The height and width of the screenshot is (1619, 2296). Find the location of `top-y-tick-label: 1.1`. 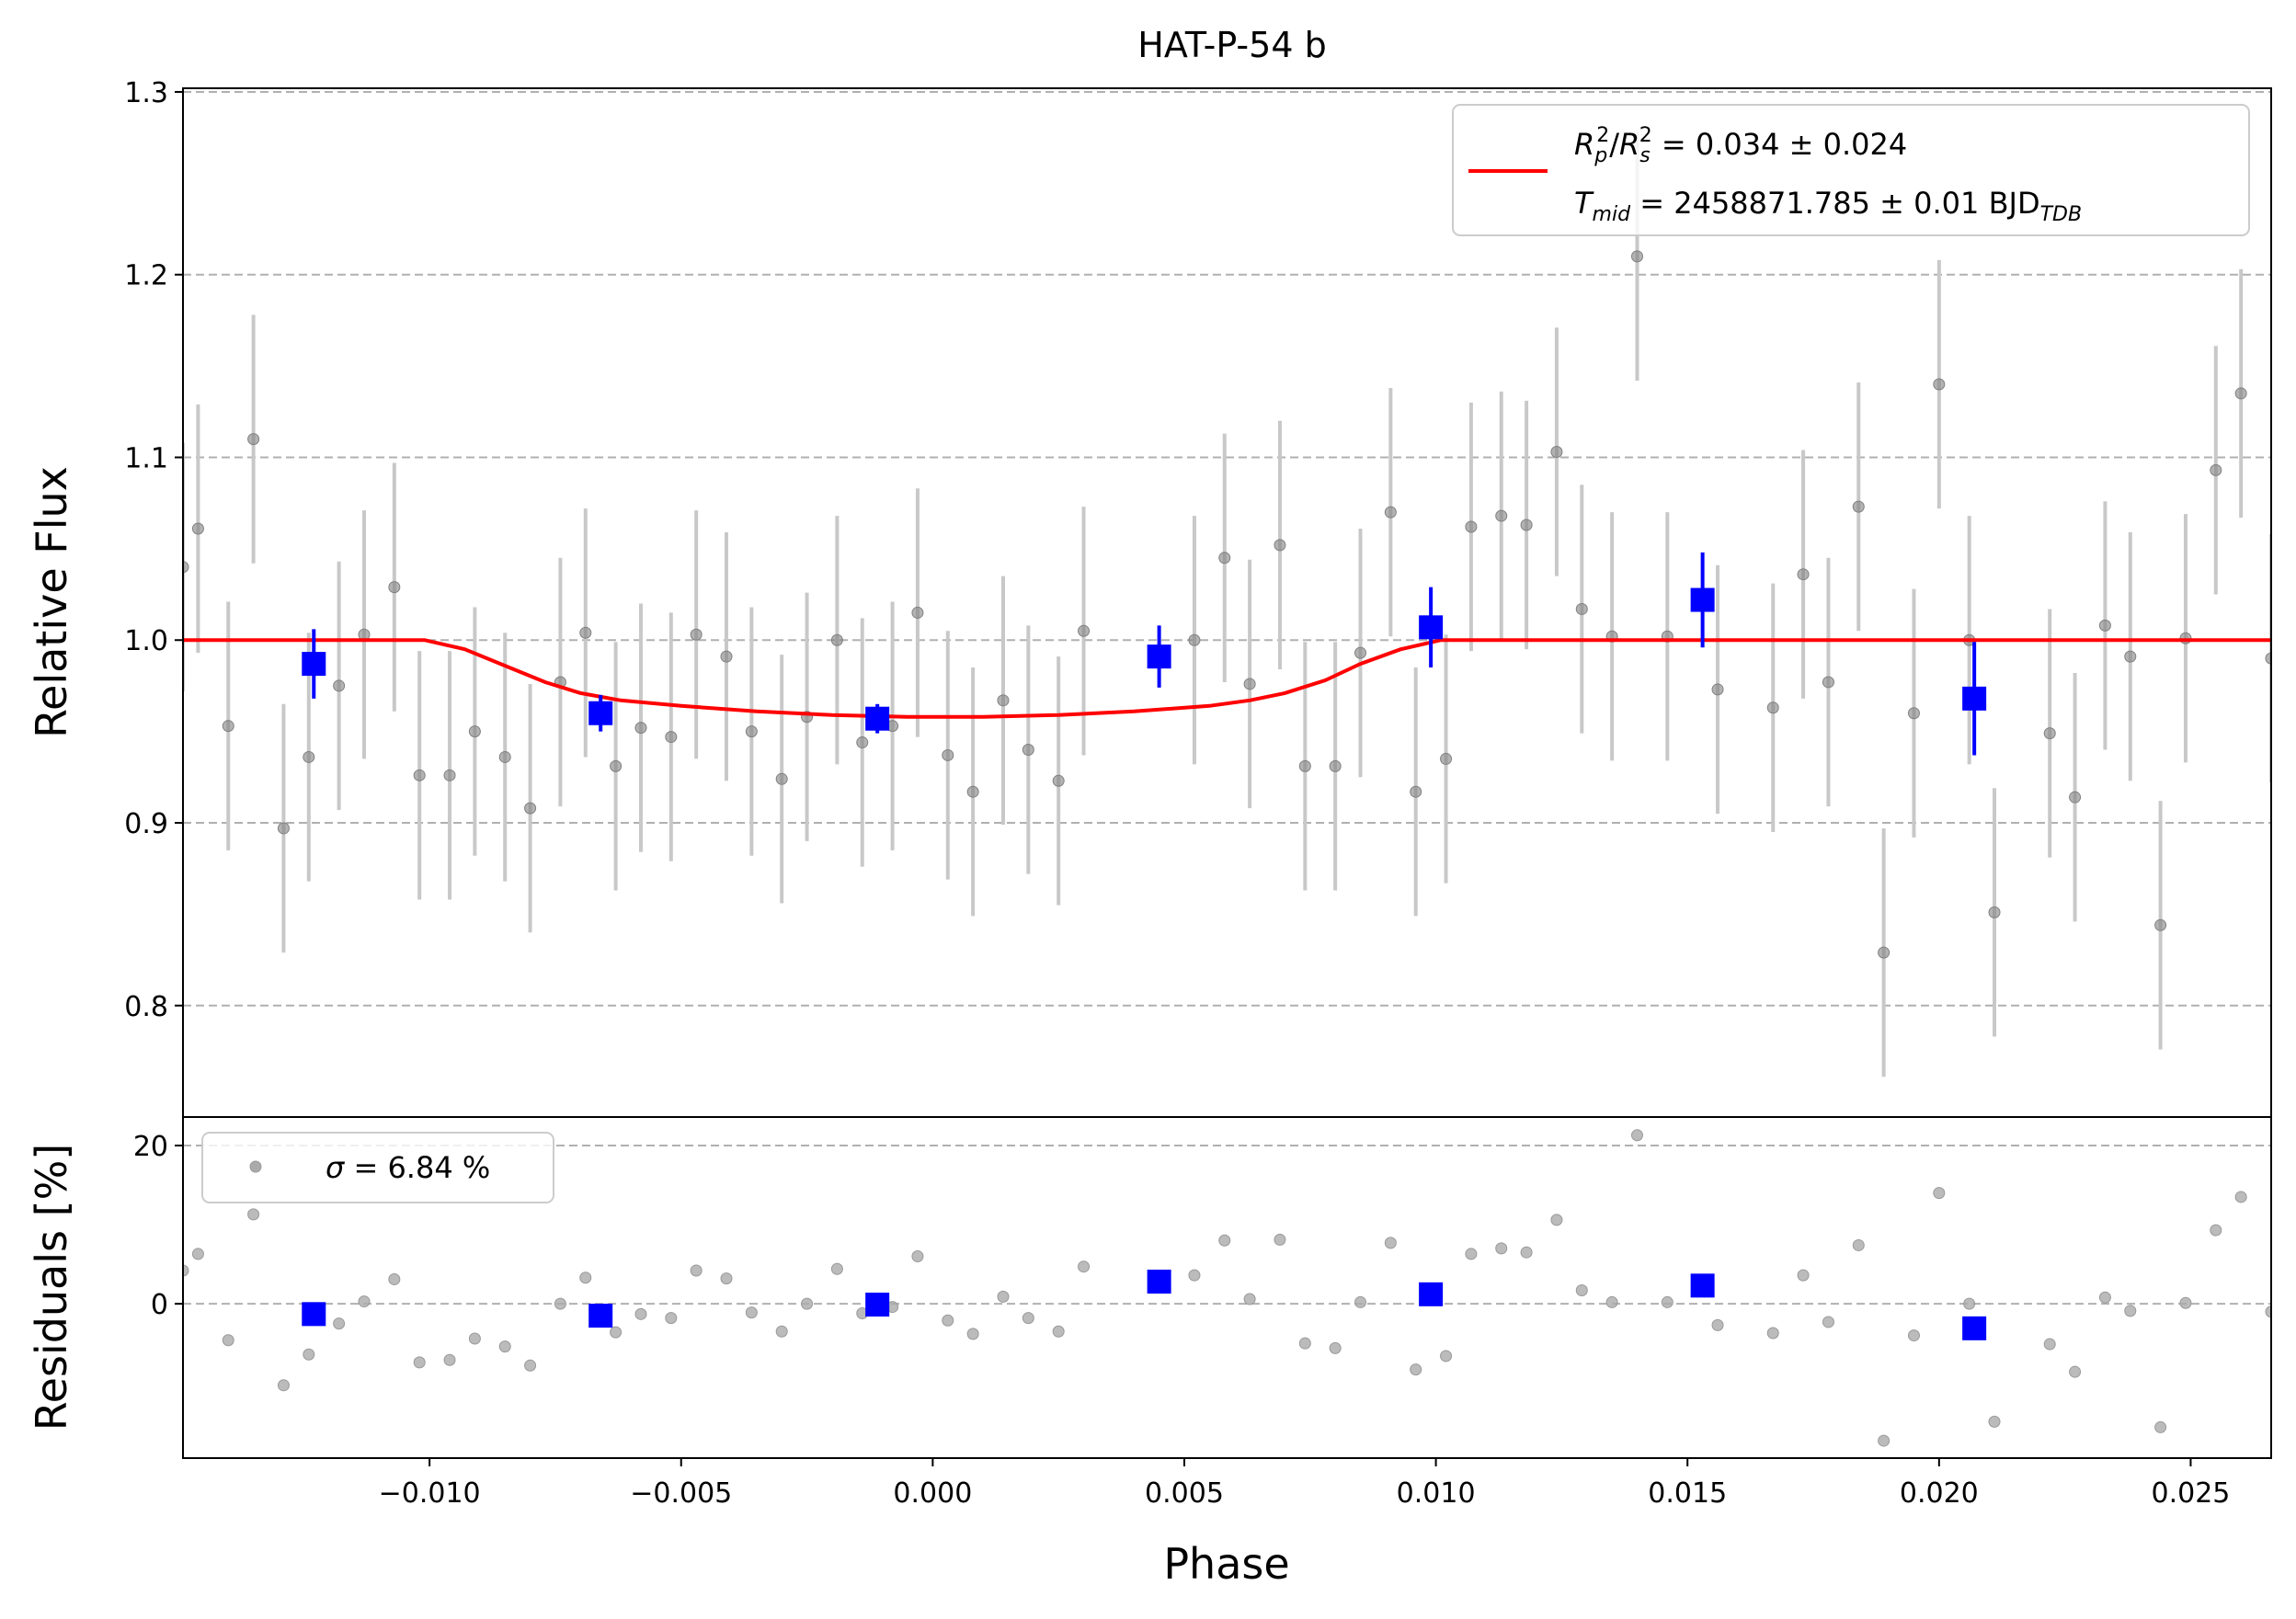

top-y-tick-label: 1.1 is located at coordinates (146, 458).